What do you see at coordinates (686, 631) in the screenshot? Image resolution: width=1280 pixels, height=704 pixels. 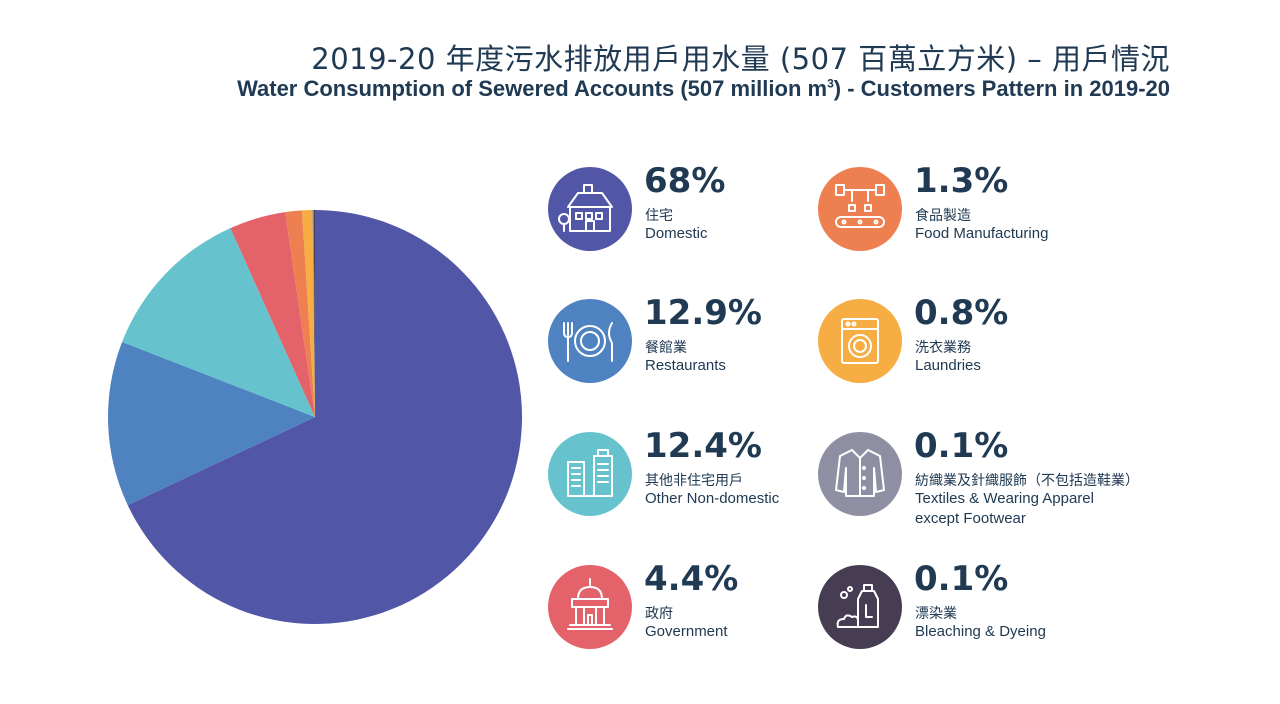 I see `legend-label-en: Government` at bounding box center [686, 631].